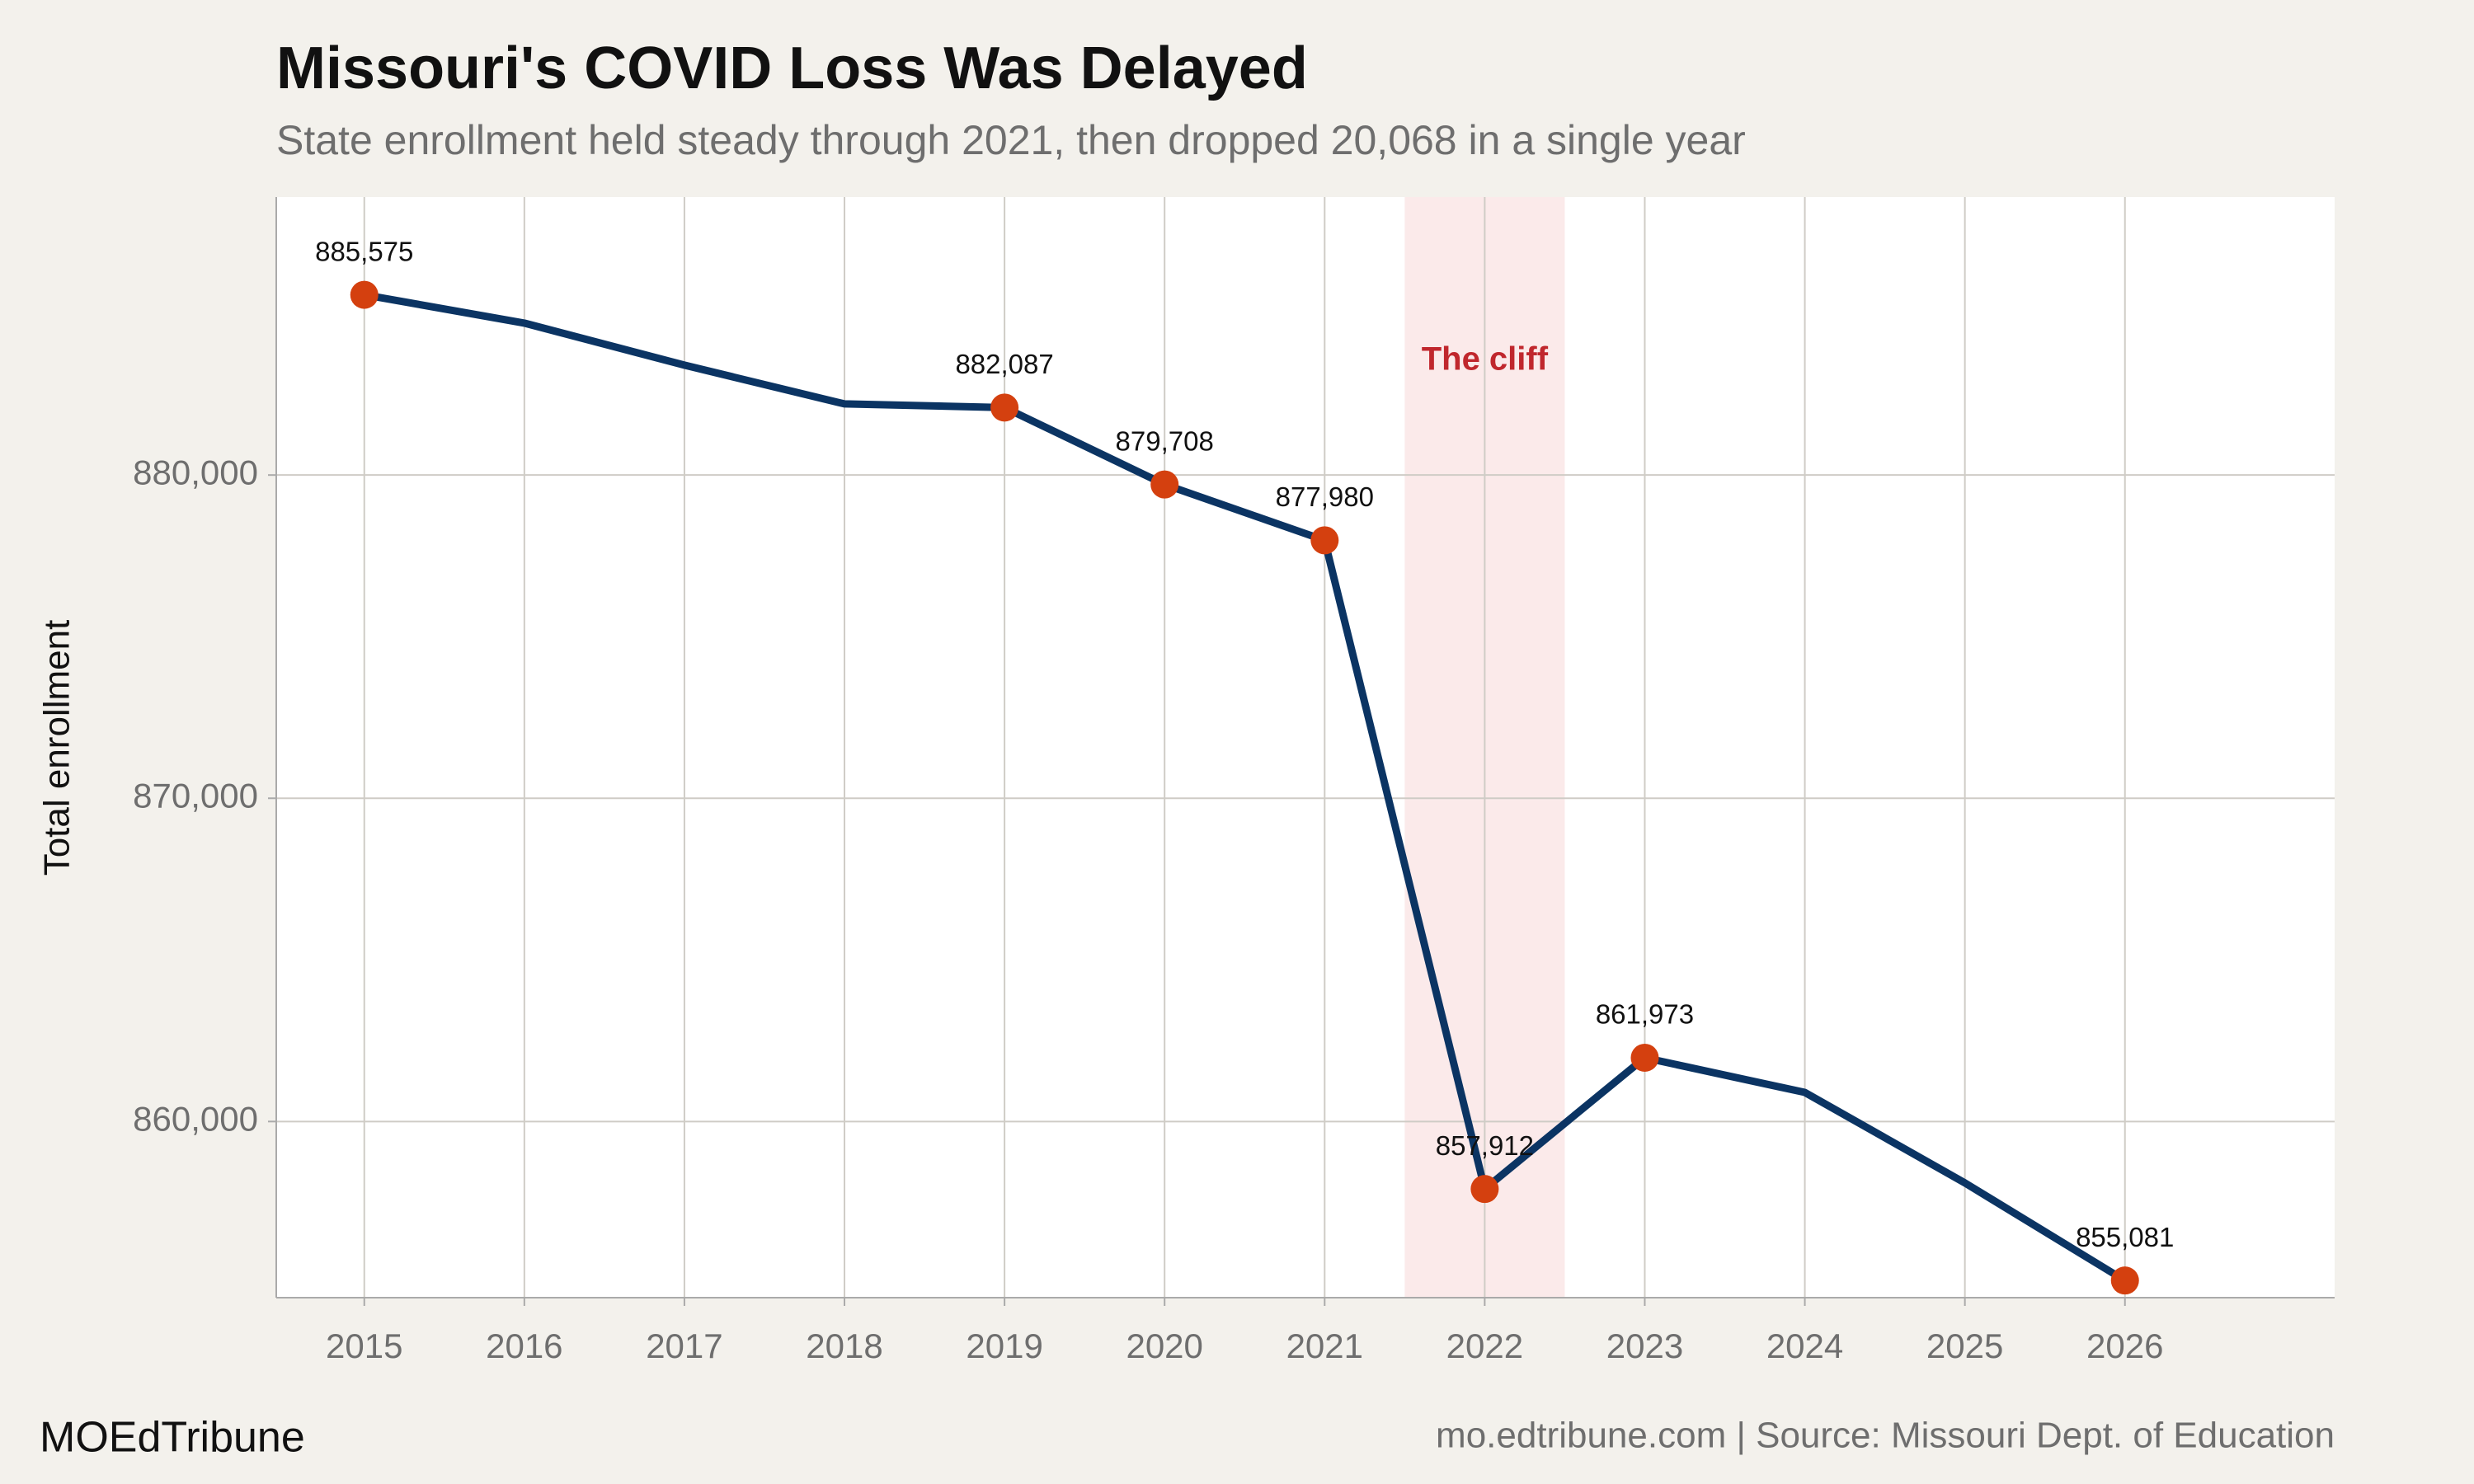  I want to click on y-axis-title: Total enrollment, so click(57, 748).